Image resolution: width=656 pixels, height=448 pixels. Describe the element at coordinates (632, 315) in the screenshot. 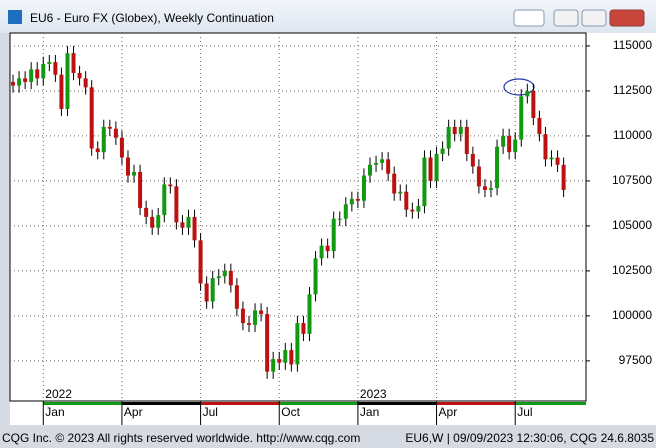

I see `y-tick-label: 100000` at that location.